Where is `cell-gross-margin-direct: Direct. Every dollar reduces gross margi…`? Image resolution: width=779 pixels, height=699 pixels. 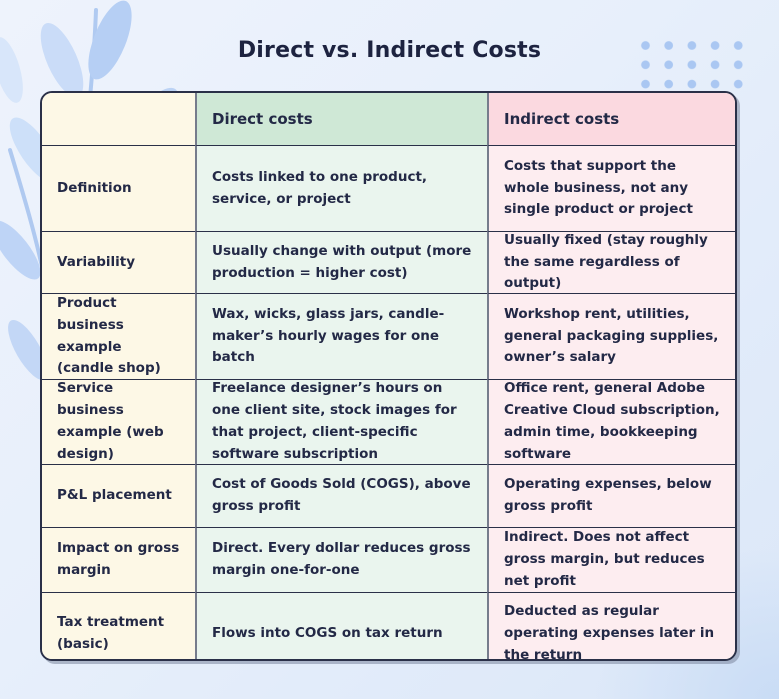 cell-gross-margin-direct: Direct. Every dollar reduces gross margi… is located at coordinates (341, 559).